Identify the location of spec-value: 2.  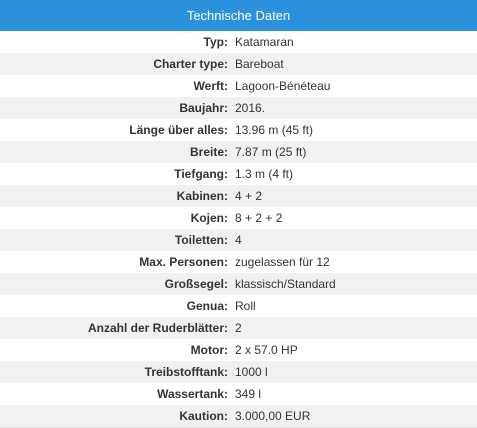
(238, 328).